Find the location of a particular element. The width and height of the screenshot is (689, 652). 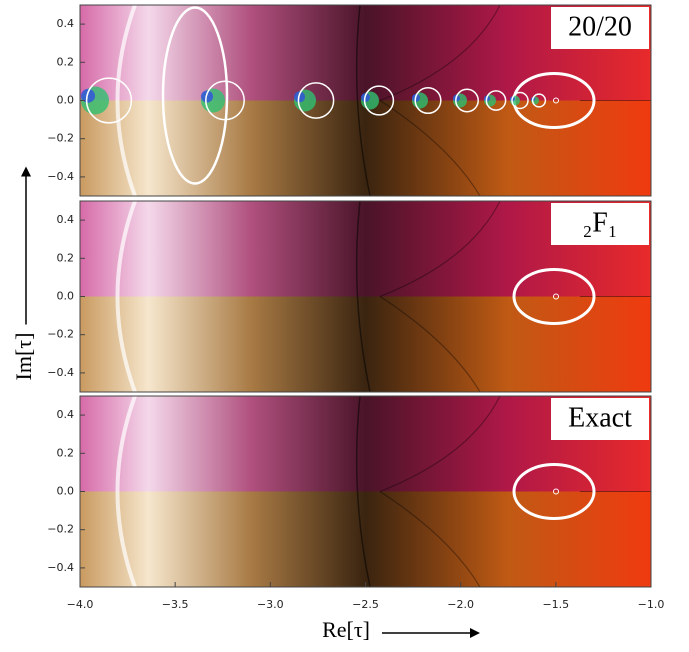

panel-label: ₂F₁ is located at coordinates (599, 222).